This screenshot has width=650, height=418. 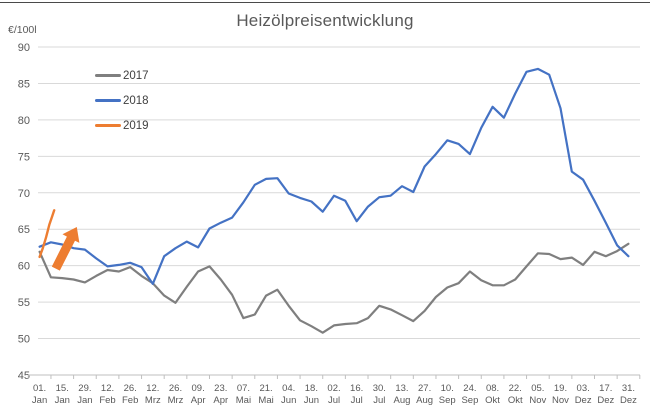 I want to click on x-tick-label-day: 03., so click(x=583, y=388).